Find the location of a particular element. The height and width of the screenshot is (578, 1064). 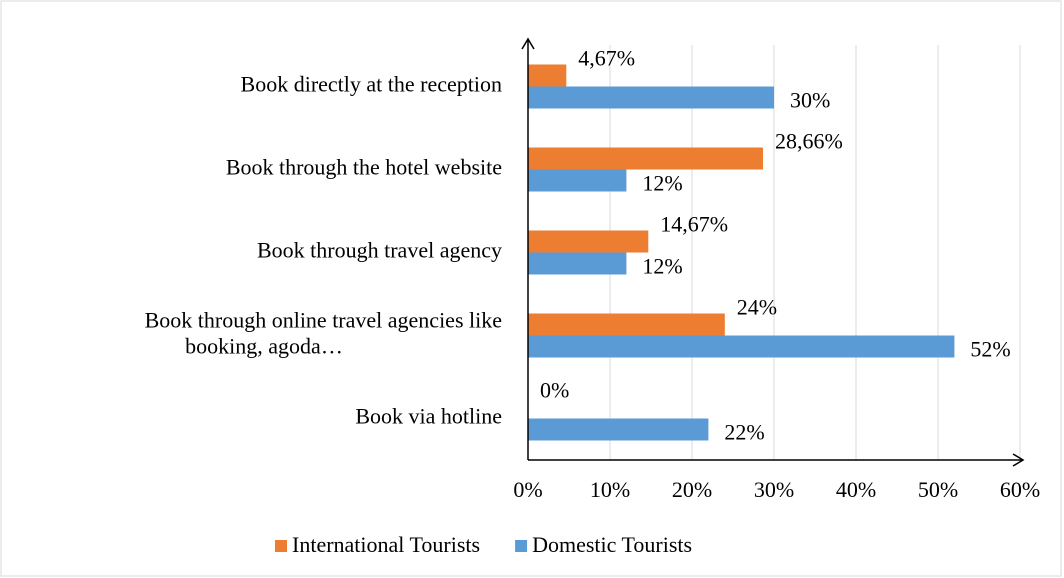

legend-label: International Tourists is located at coordinates (386, 544).